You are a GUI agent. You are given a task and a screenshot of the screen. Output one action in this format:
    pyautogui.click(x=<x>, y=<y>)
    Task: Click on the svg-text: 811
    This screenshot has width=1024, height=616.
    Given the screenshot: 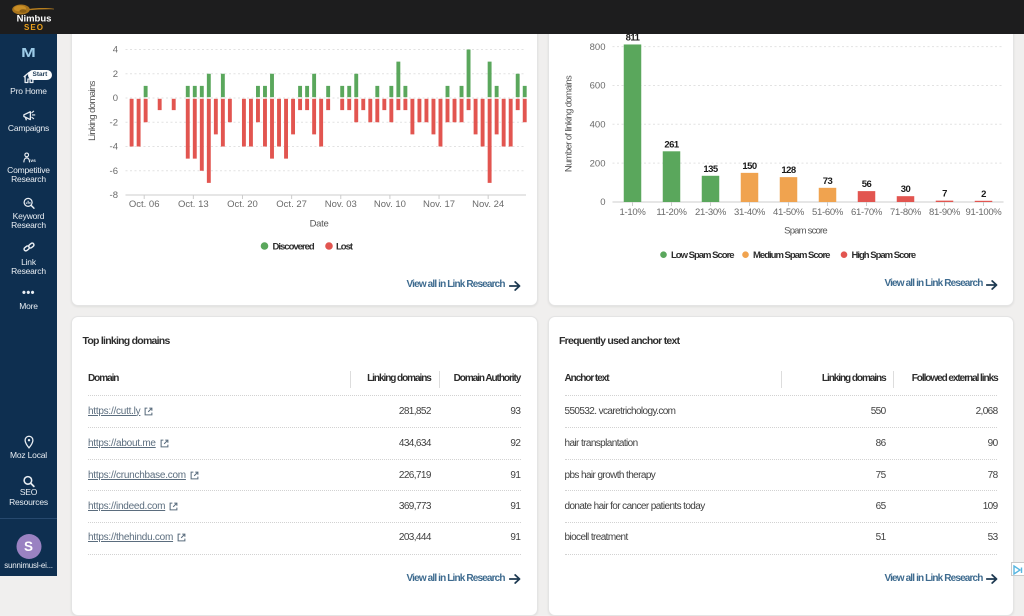 What is the action you would take?
    pyautogui.click(x=632, y=37)
    